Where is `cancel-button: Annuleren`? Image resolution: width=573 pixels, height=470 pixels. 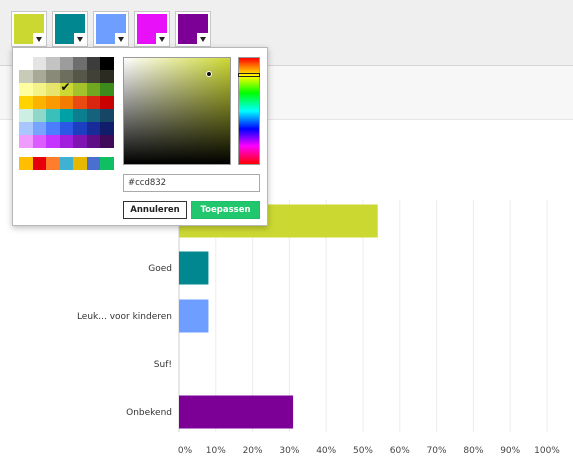
cancel-button: Annuleren is located at coordinates (155, 210).